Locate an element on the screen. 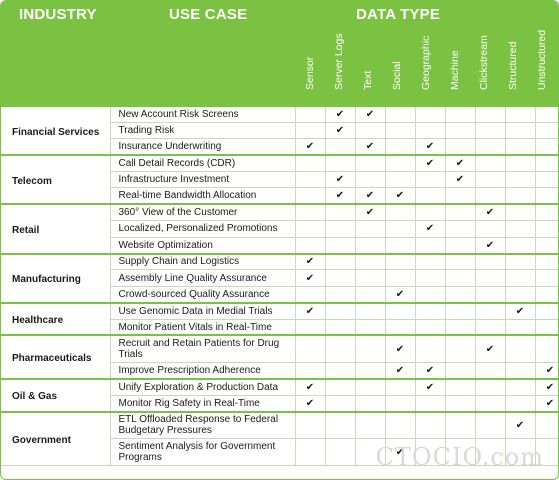 This screenshot has height=480, width=559. use-case-cell: Improve Prescription Adherence is located at coordinates (203, 371).